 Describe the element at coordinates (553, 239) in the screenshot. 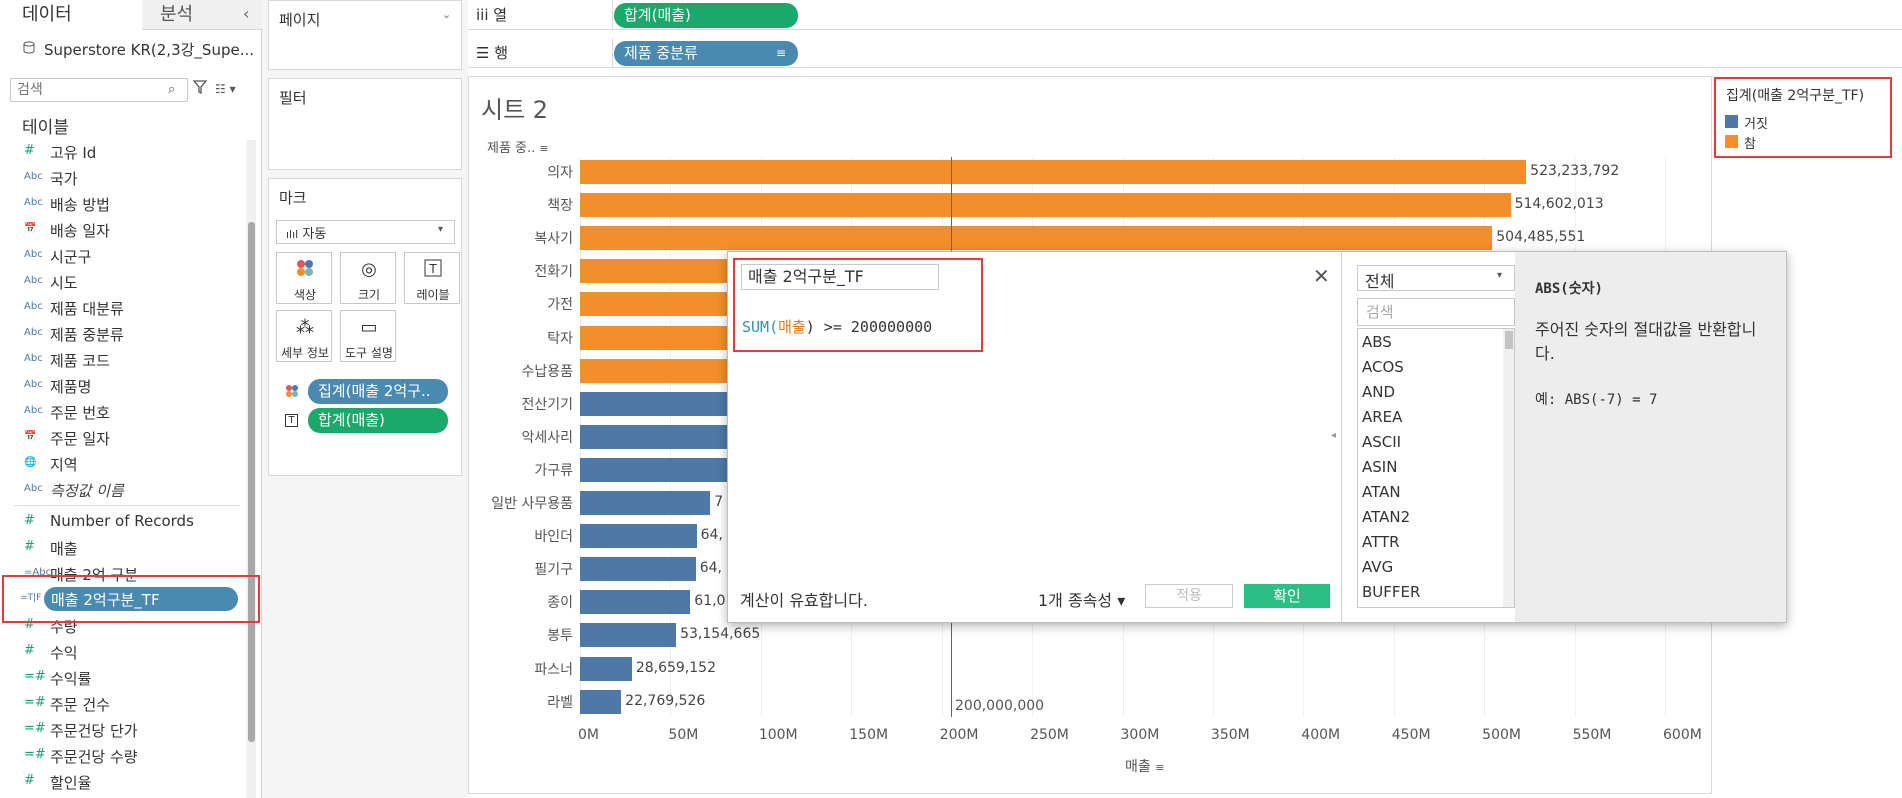

I see `category-label: 복사기` at that location.